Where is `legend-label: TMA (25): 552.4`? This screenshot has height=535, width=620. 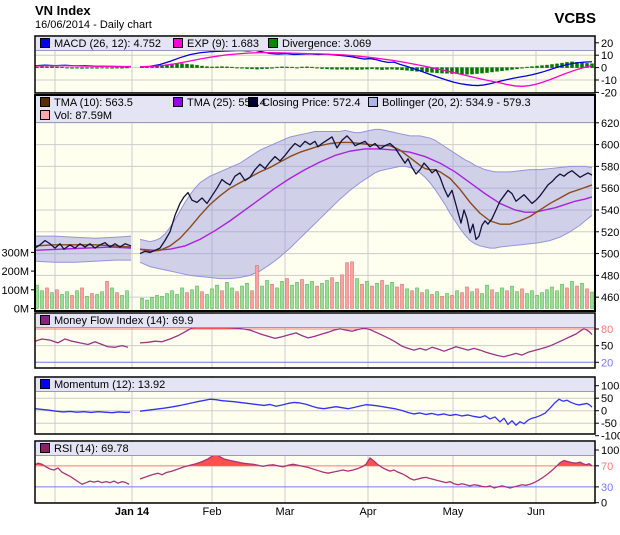 legend-label: TMA (25): 552.4 is located at coordinates (226, 103).